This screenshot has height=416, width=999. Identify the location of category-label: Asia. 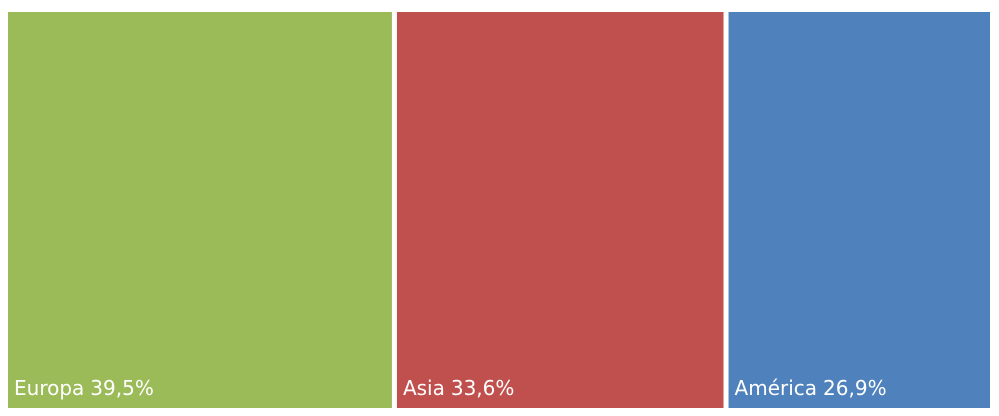
(424, 388).